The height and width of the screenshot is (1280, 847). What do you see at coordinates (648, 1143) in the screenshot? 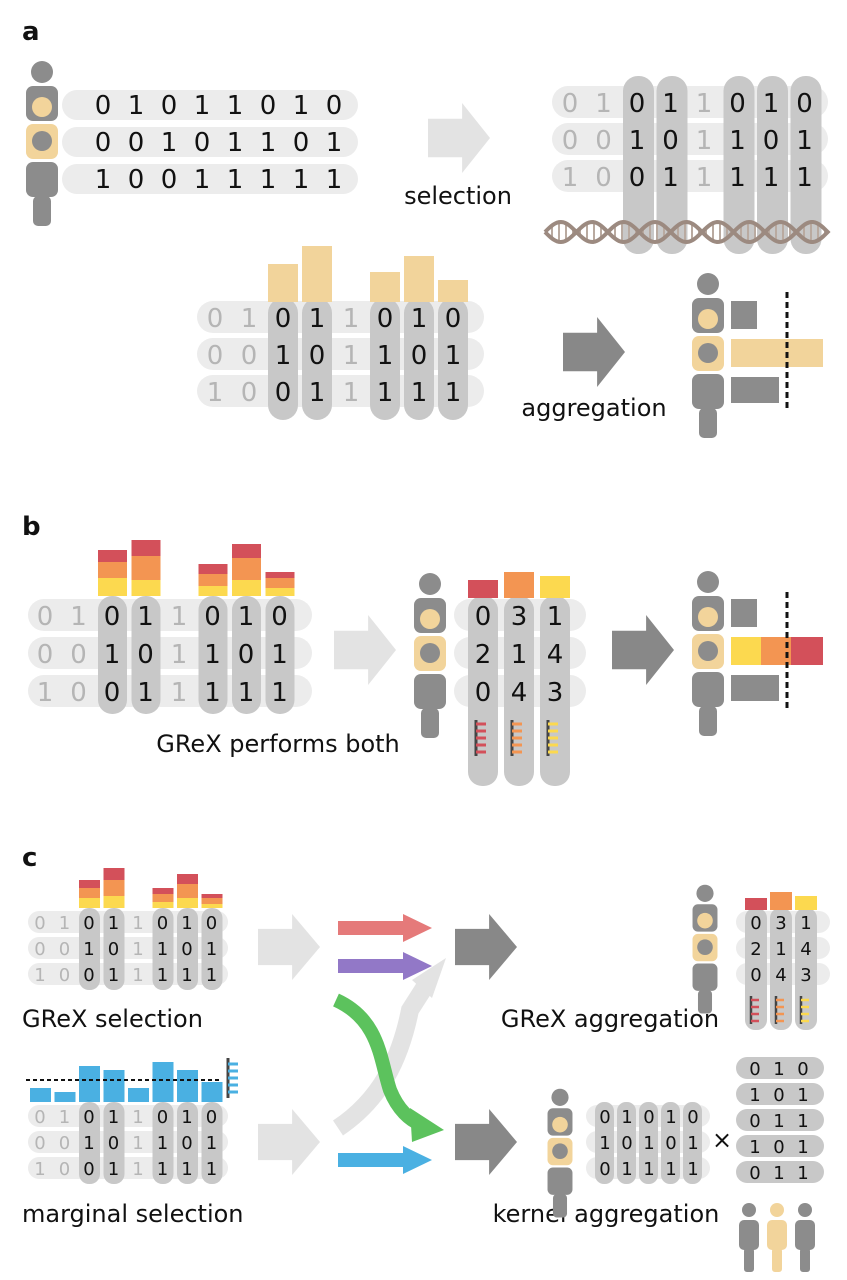
I see `kernel-genotype-matrix` at bounding box center [648, 1143].